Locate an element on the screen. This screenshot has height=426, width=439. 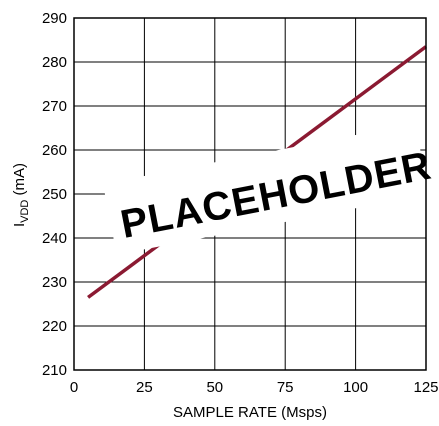
y-tick-label: 220 is located at coordinates (54, 326).